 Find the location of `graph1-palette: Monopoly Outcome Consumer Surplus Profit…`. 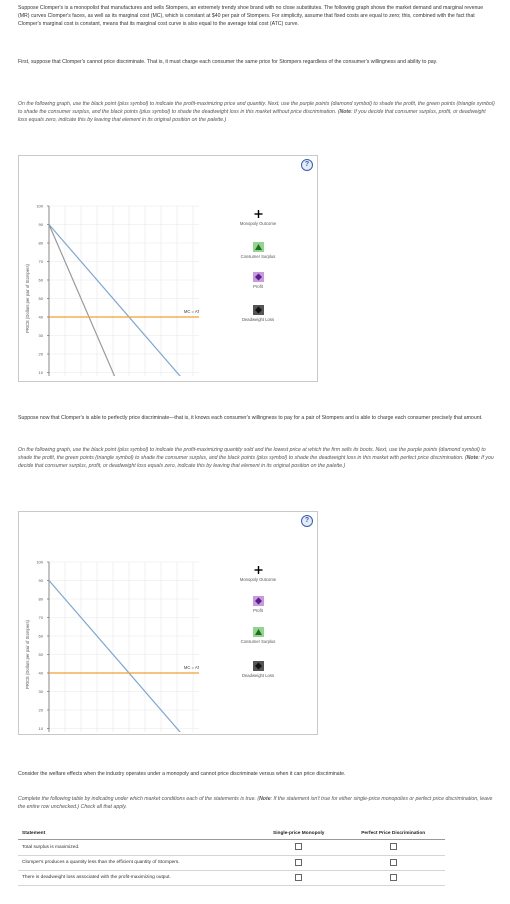

graph1-palette: Monopoly Outcome Consumer Surplus Profit… is located at coordinates (258, 274).